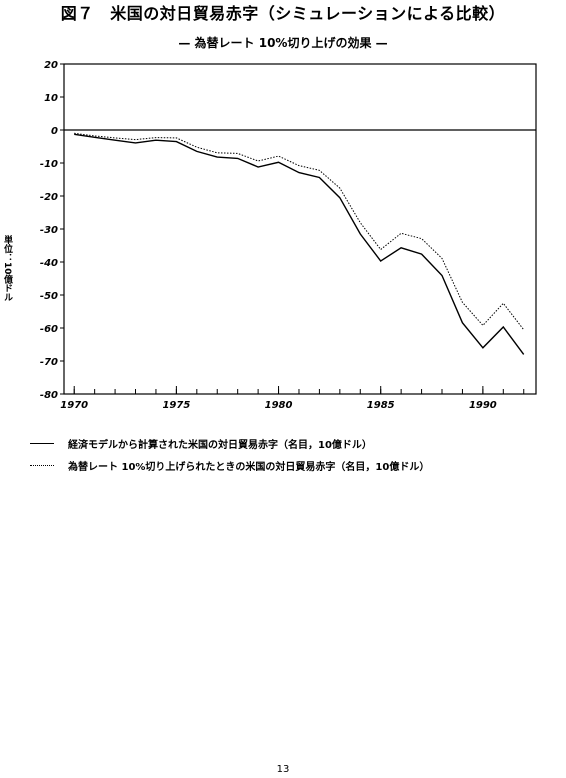  I want to click on legend-swatch-dotted, so click(42, 465).